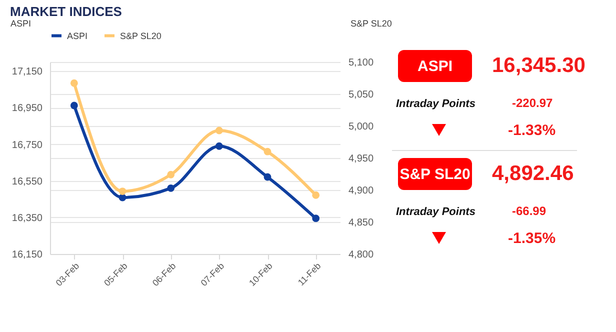 The height and width of the screenshot is (332, 616). I want to click on y2-tick-label: 4,800, so click(361, 255).